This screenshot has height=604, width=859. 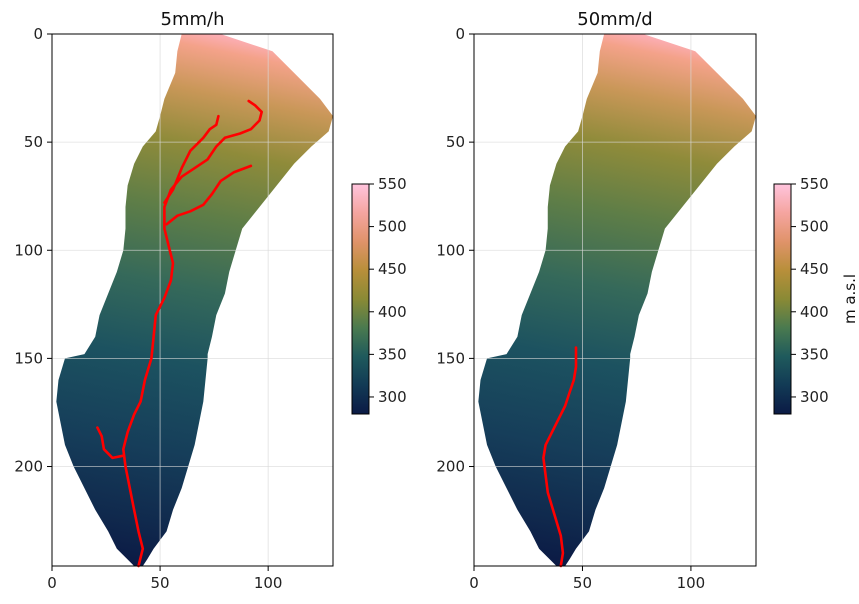 What do you see at coordinates (193, 19) in the screenshot?
I see `panel-title: 5mm/h` at bounding box center [193, 19].